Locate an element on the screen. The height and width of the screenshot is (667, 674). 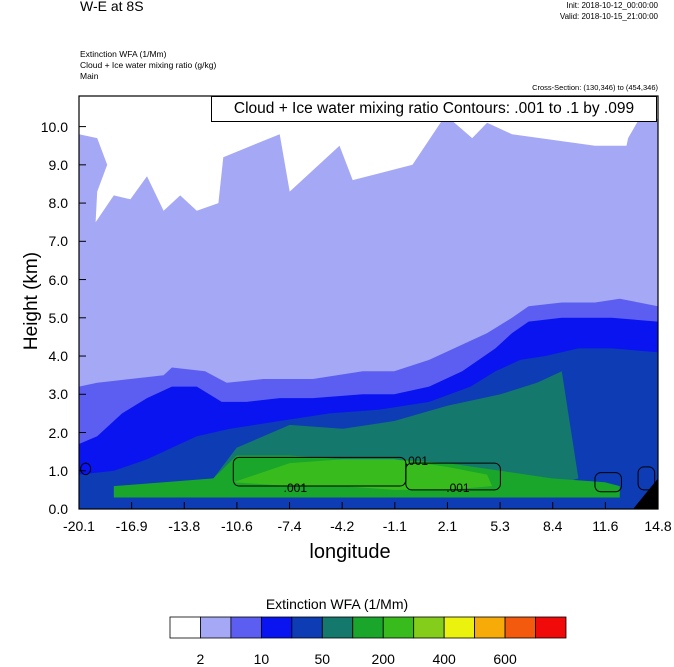
x-tick-label: 14.8 is located at coordinates (658, 526).